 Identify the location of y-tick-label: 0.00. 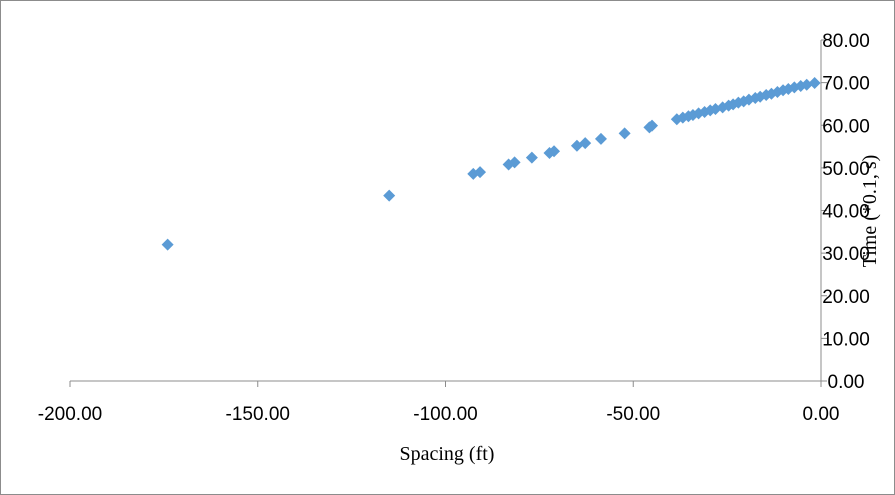
(846, 382).